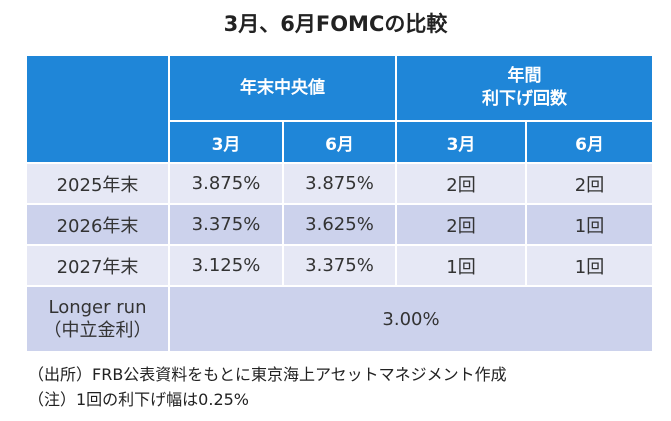 This screenshot has width=671, height=421. Describe the element at coordinates (411, 319) in the screenshot. I see `longer-run-value: 3.00%` at that location.